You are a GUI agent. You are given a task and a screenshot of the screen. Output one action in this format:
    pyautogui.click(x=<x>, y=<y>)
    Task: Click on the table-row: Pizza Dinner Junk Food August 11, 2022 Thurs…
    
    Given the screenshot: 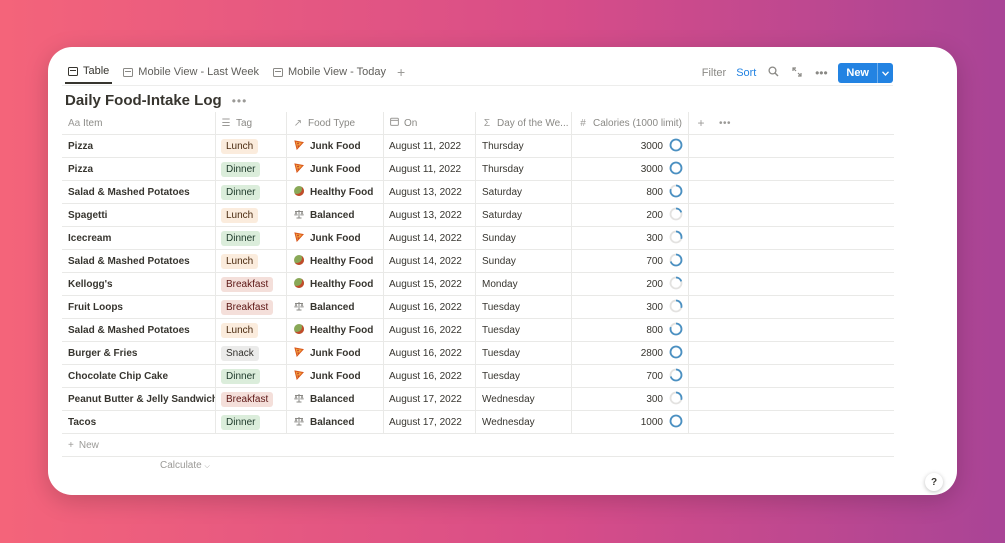 What is the action you would take?
    pyautogui.click(x=478, y=169)
    